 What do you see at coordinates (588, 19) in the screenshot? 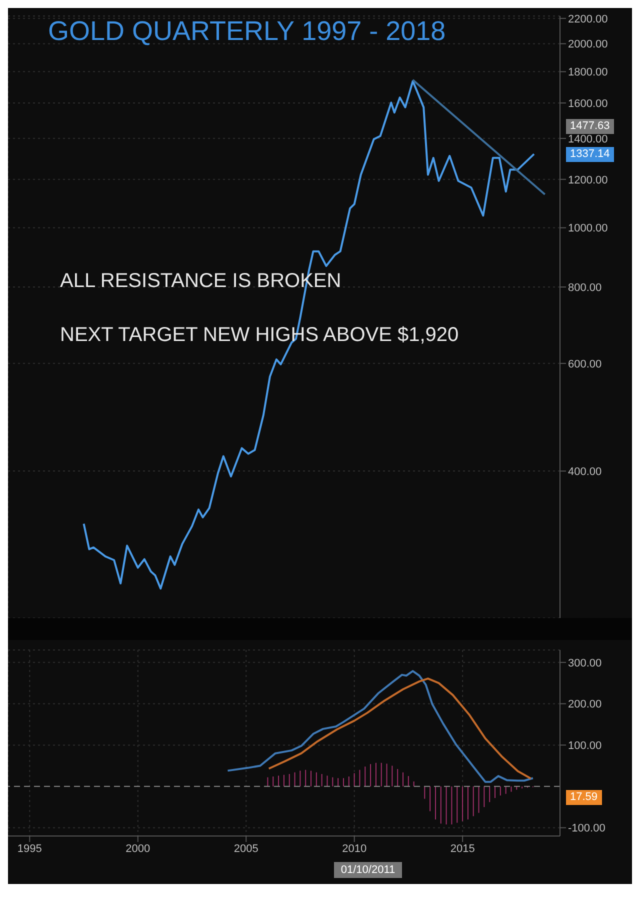
I see `y-tick-label: 2200.00` at bounding box center [588, 19].